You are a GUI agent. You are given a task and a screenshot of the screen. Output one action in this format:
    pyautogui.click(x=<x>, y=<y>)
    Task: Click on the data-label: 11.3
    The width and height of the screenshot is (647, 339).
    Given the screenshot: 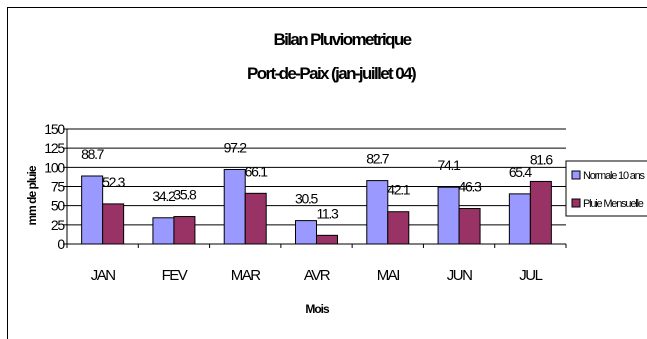 What is the action you would take?
    pyautogui.click(x=327, y=213)
    